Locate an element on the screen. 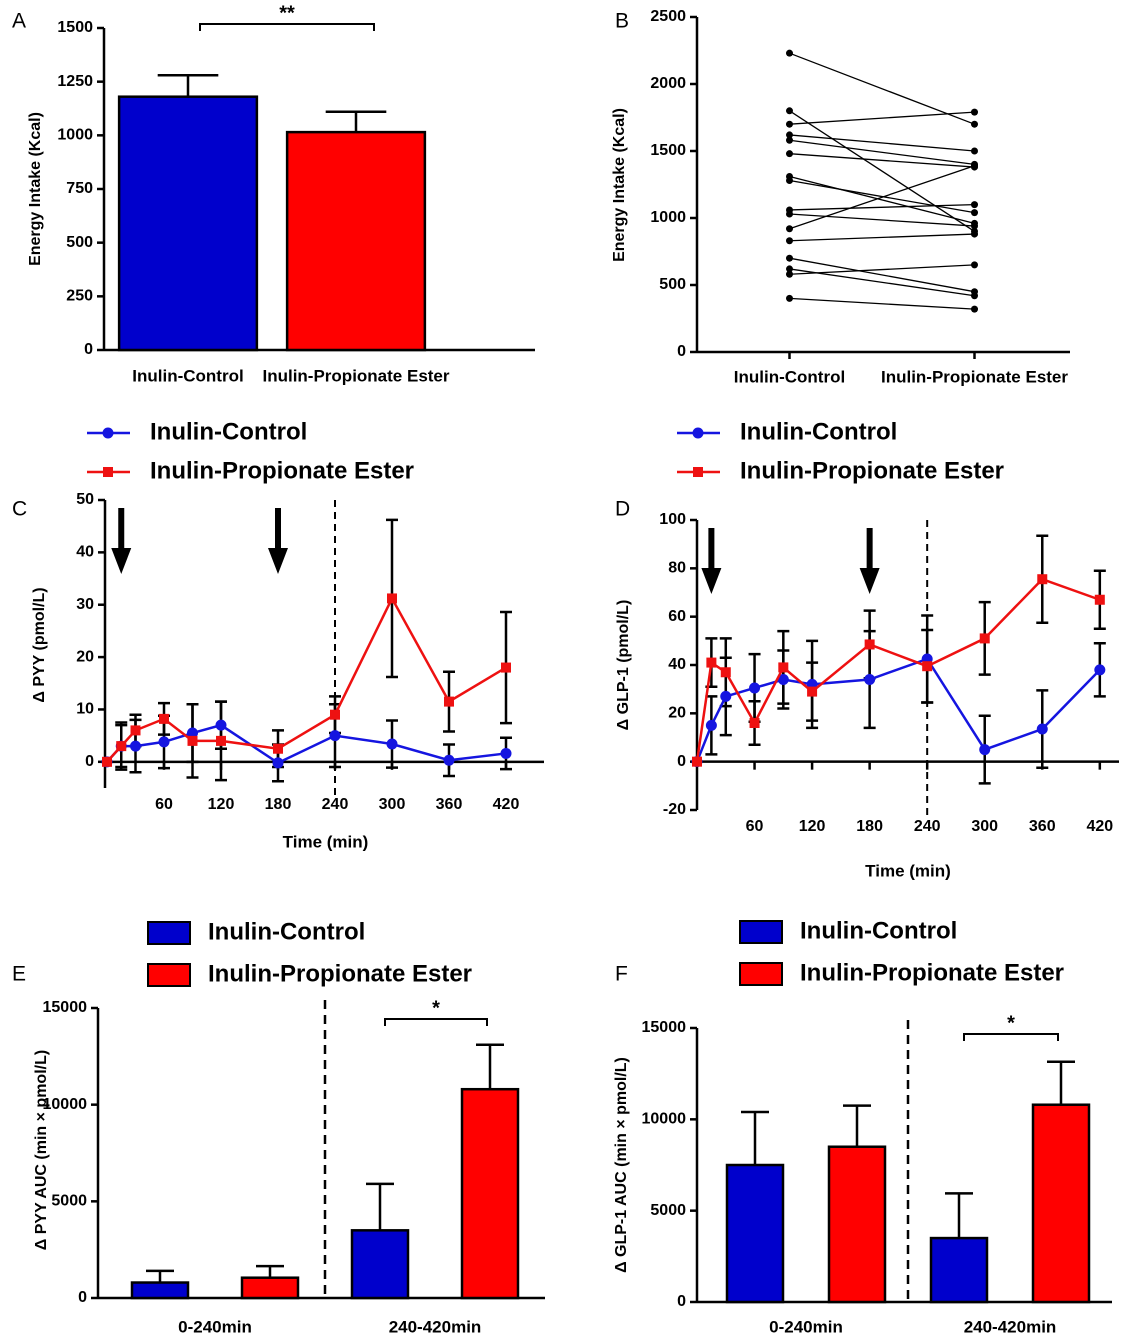  y-axis-label: Energy Intake (Kcal) is located at coordinates (619, 185).